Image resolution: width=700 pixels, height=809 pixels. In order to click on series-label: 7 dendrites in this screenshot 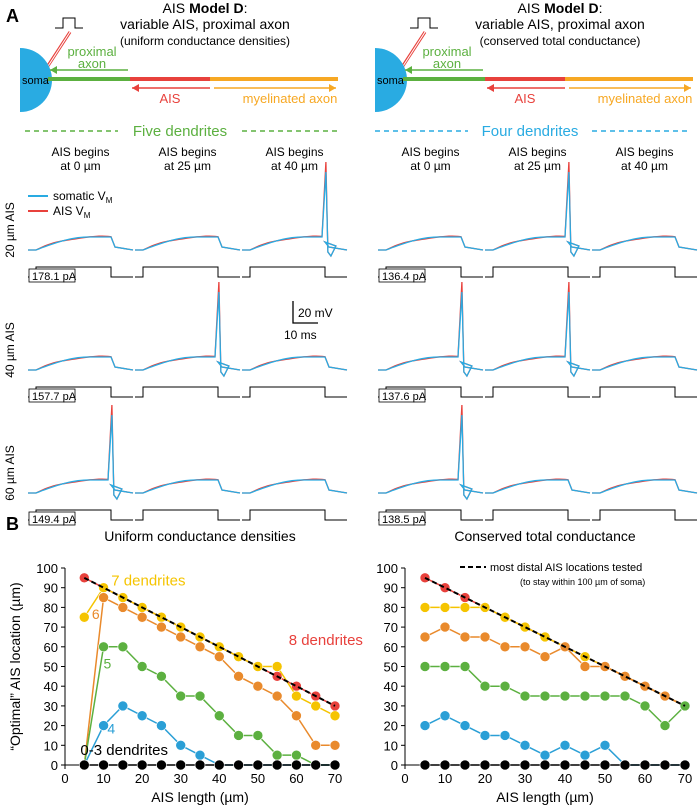, I will do `click(148, 581)`.